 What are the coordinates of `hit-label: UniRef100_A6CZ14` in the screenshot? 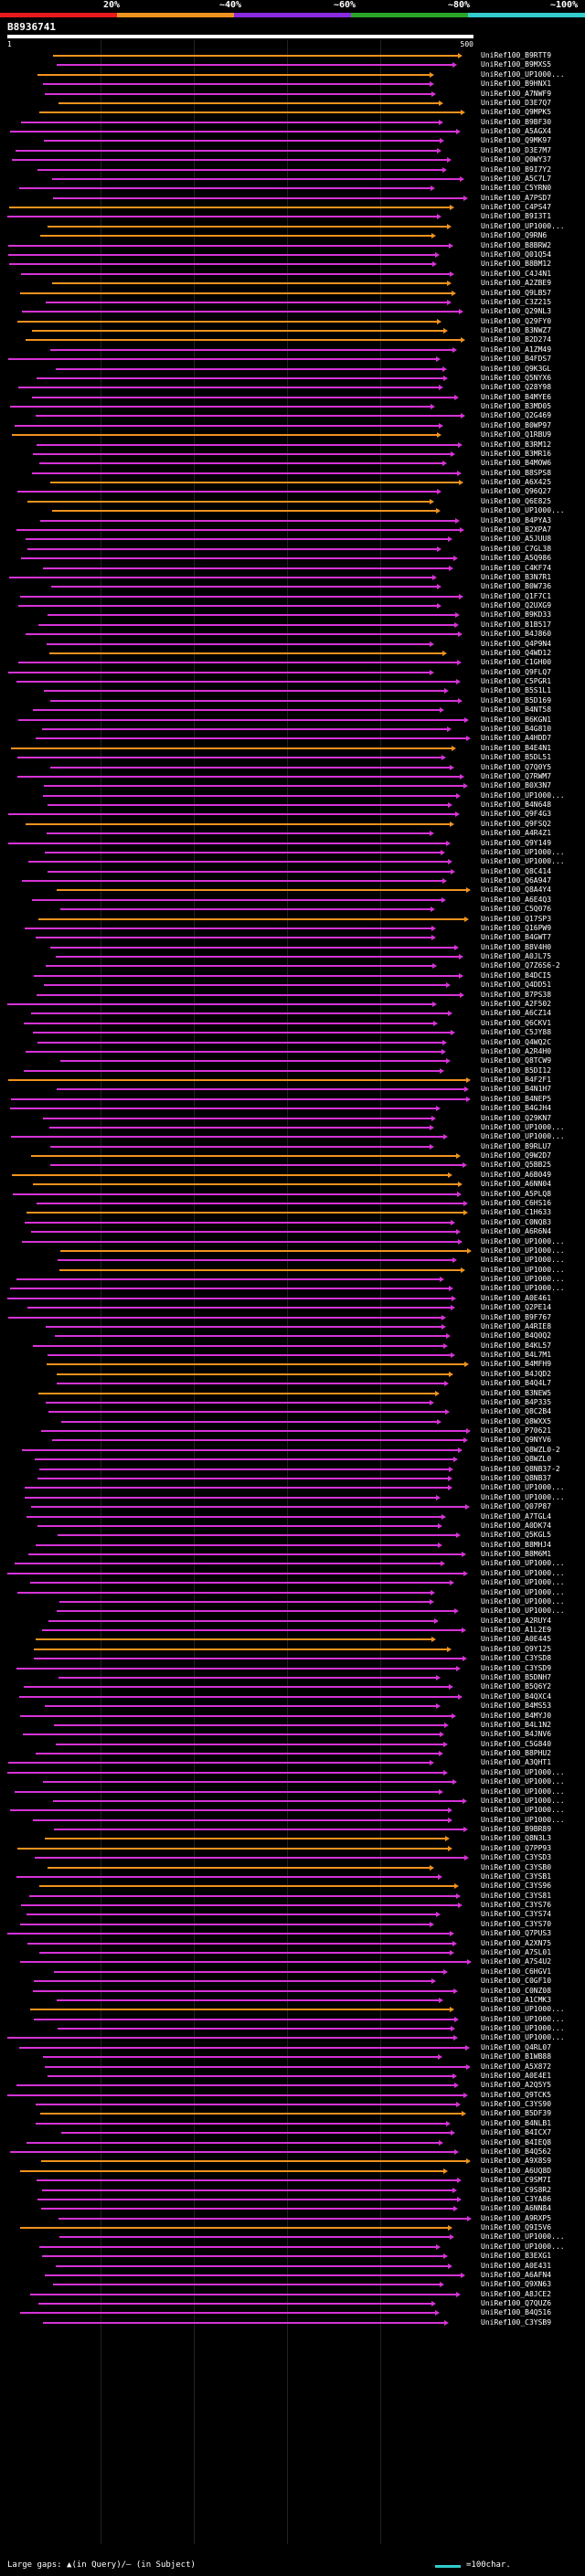 It's located at (516, 1013).